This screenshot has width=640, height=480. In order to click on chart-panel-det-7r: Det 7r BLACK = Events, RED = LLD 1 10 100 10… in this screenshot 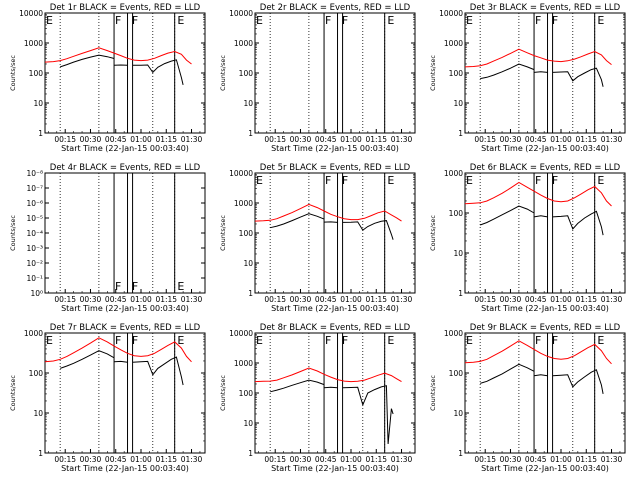, I will do `click(107, 398)`.